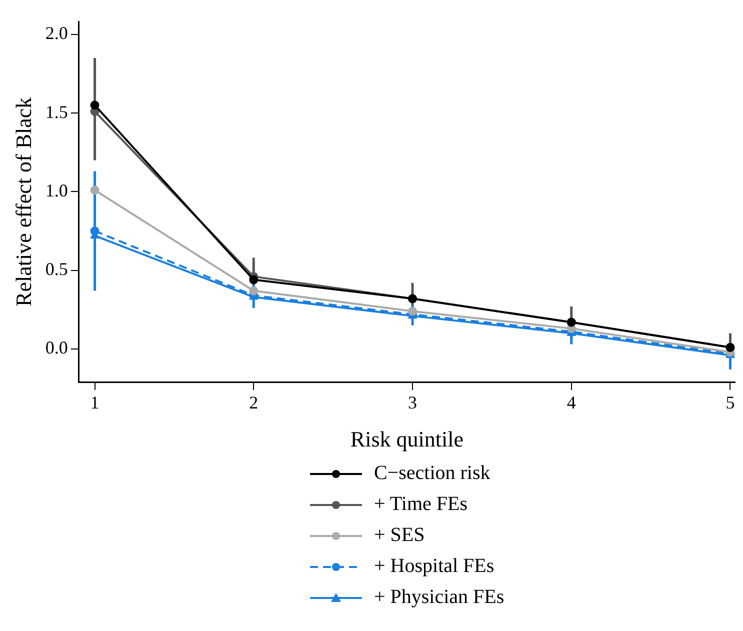 Image resolution: width=743 pixels, height=631 pixels. Describe the element at coordinates (407, 439) in the screenshot. I see `x-axis-title: Risk quintile` at that location.